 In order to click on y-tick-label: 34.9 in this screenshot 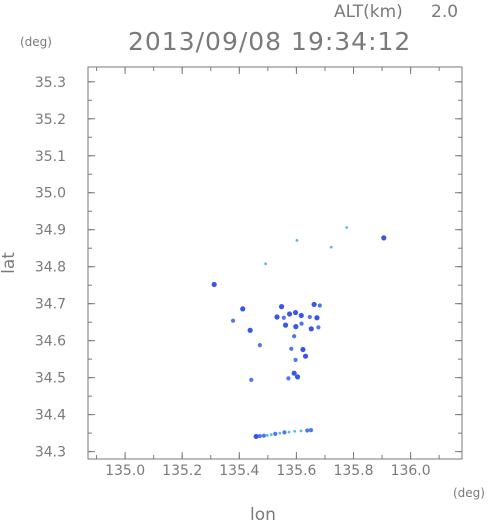, I will do `click(50, 231)`.